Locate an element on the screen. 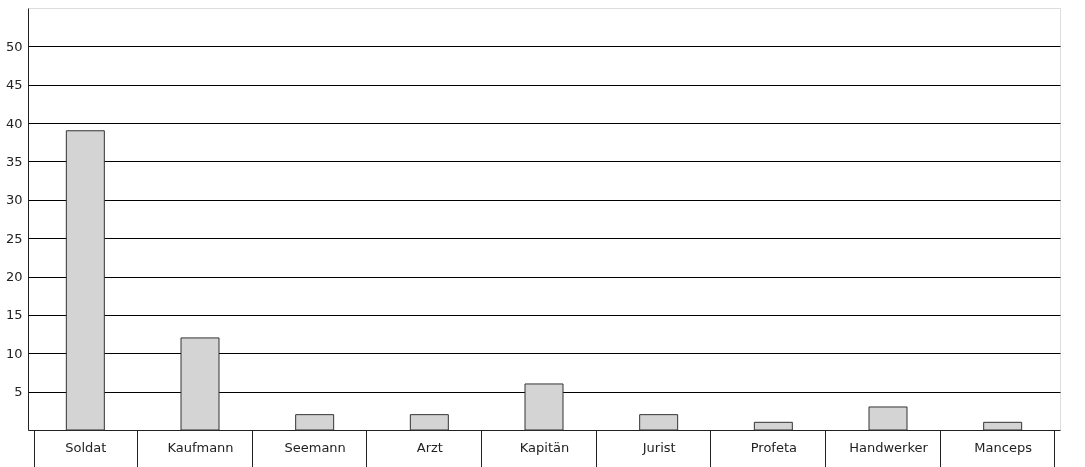 This screenshot has width=1085, height=467. y-tick-label: 50 is located at coordinates (14, 46).